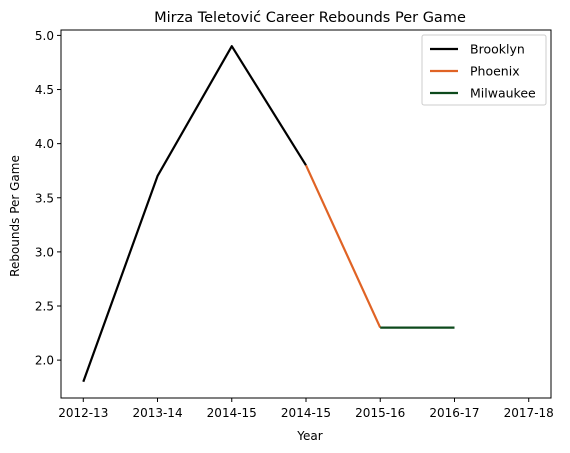  Describe the element at coordinates (454, 413) in the screenshot. I see `x-tick-label: 2016-17` at that location.